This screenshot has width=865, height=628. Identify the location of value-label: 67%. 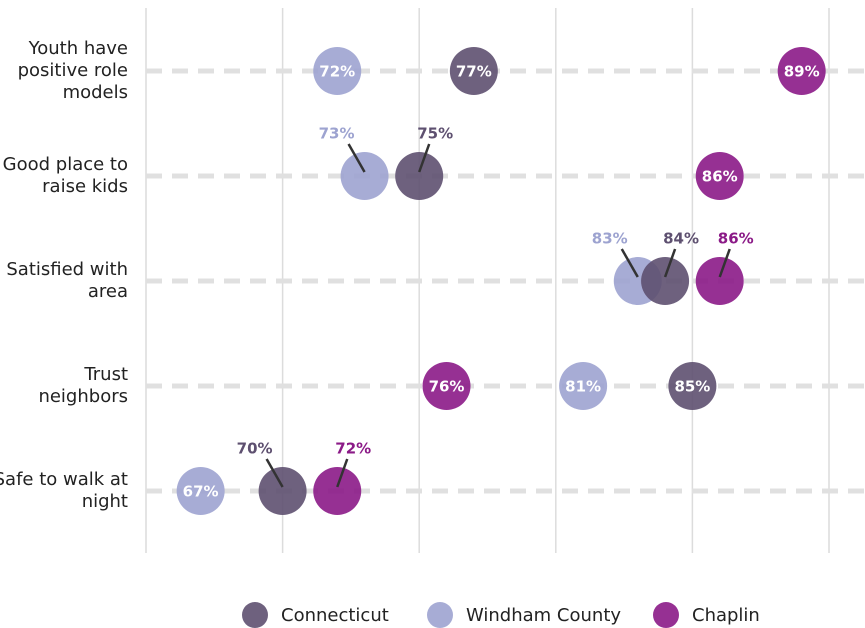
(201, 492).